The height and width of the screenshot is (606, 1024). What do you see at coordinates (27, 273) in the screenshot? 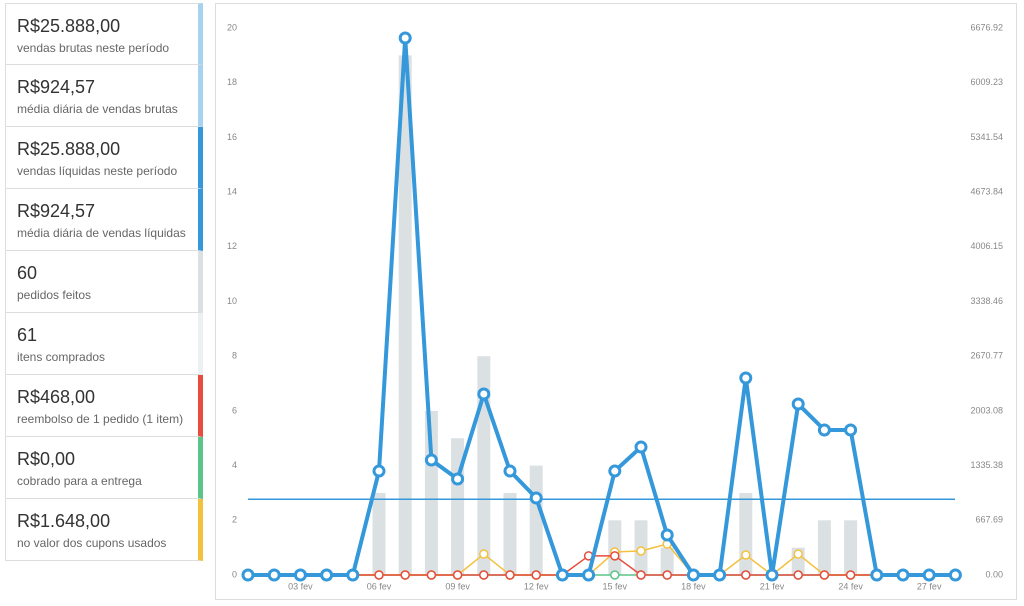
I see `stat-value: 60` at bounding box center [27, 273].